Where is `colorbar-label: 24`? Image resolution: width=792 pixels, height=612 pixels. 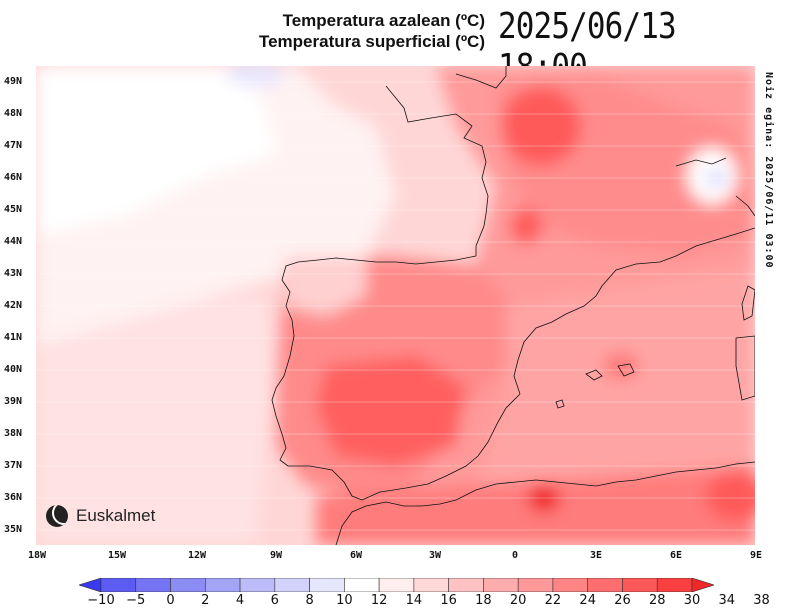
colorbar-label: 24 is located at coordinates (587, 600).